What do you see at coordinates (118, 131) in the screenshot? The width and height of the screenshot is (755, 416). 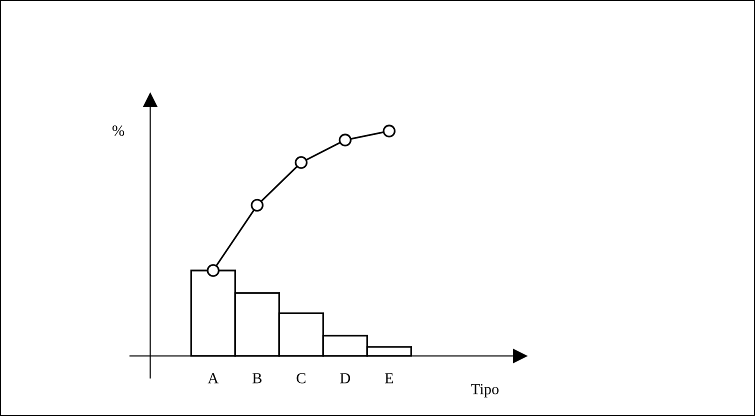 I see `y-axis-title: %` at bounding box center [118, 131].